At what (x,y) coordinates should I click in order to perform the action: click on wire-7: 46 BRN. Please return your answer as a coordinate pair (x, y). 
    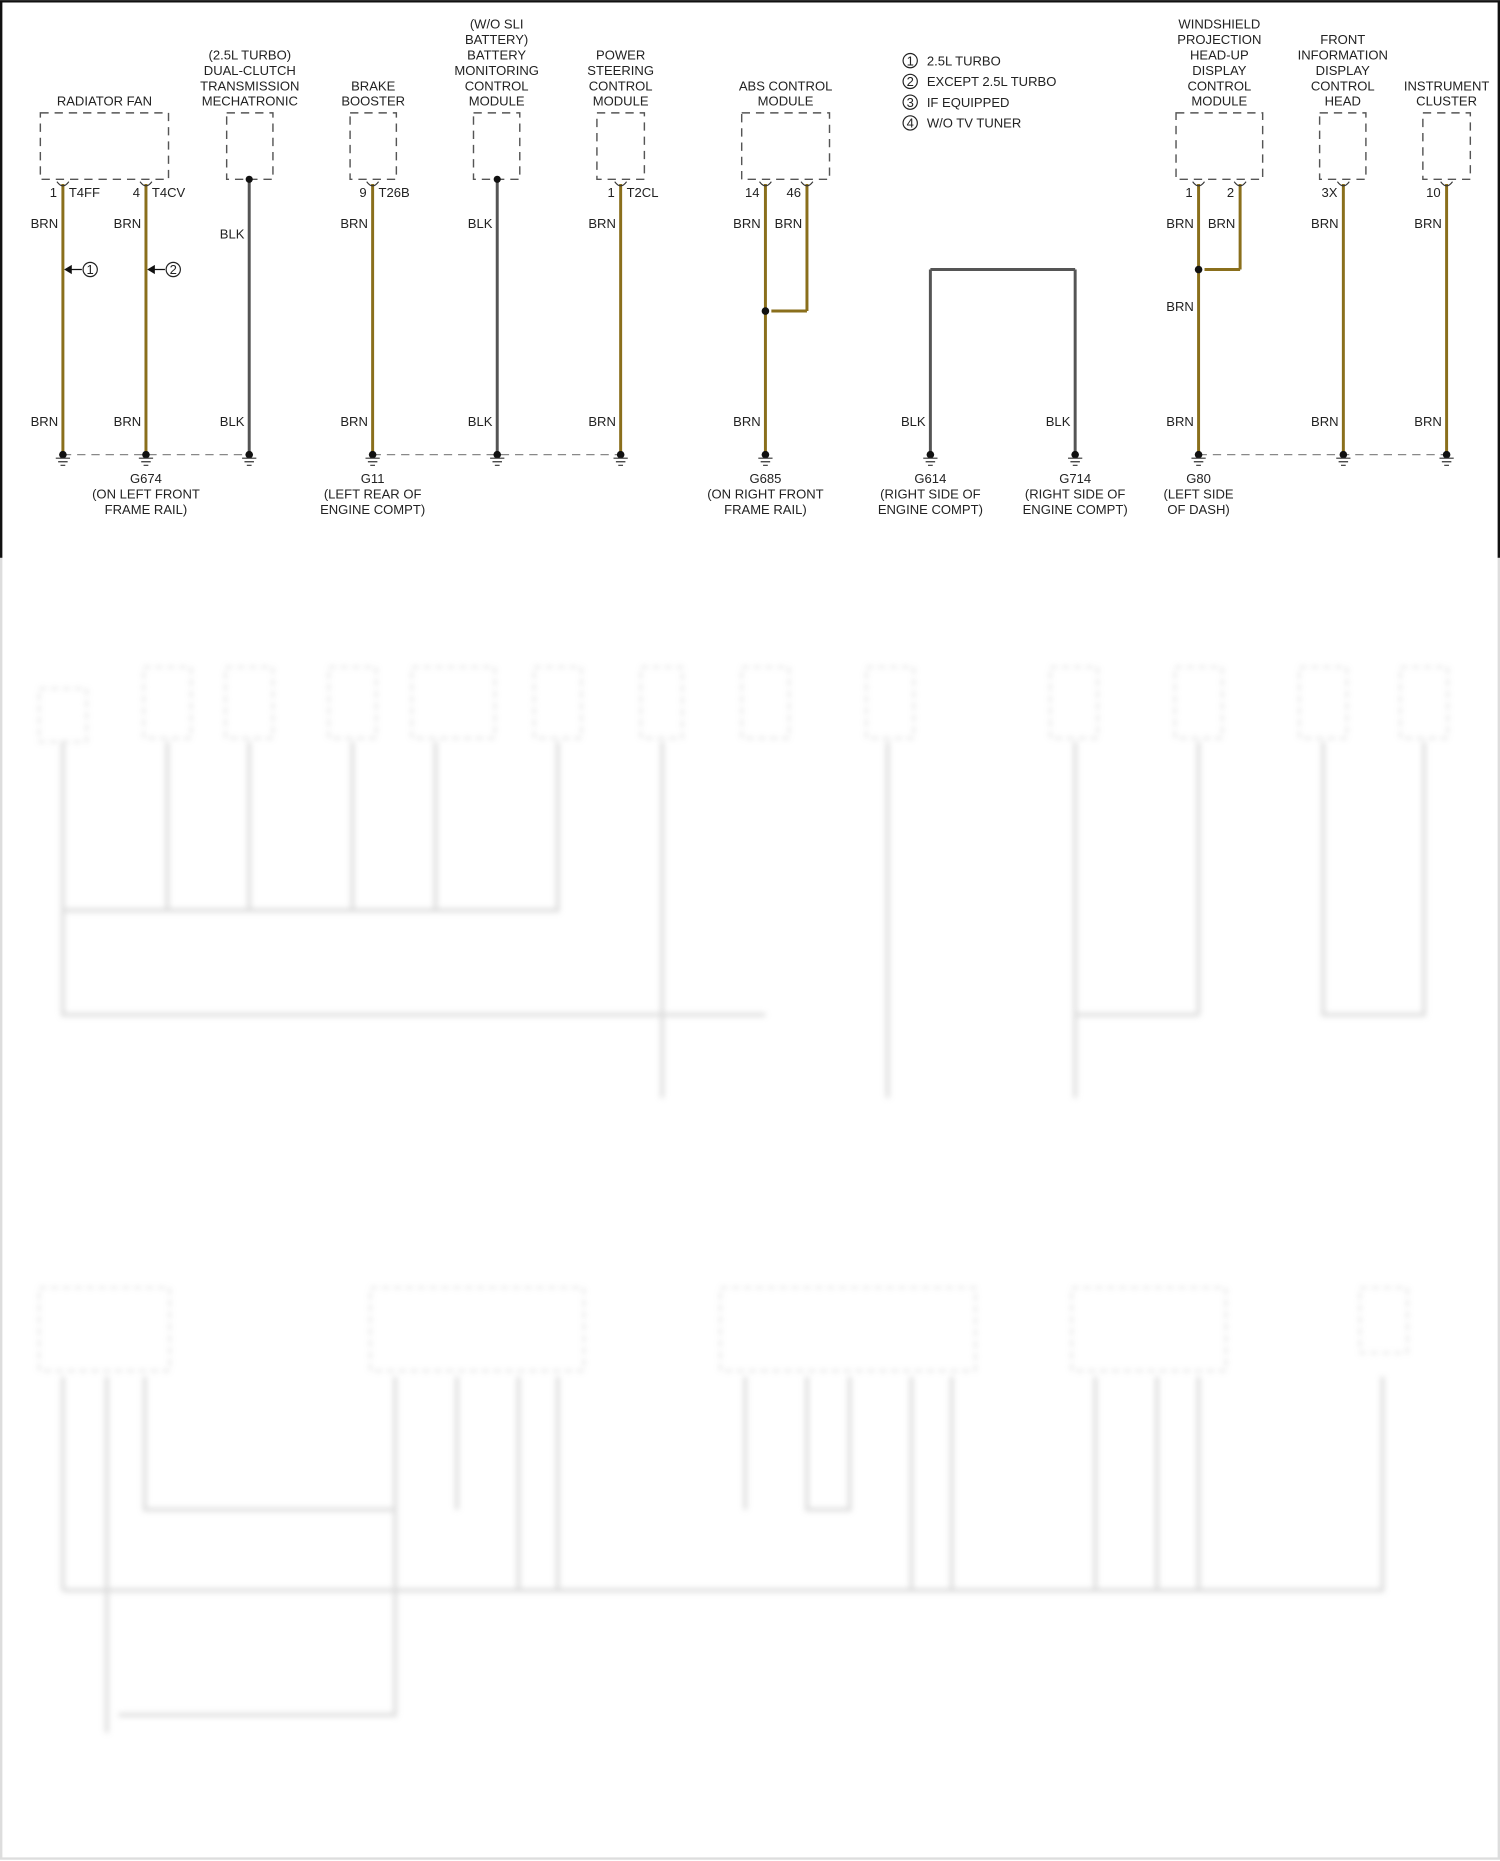
    Looking at the image, I should click on (794, 246).